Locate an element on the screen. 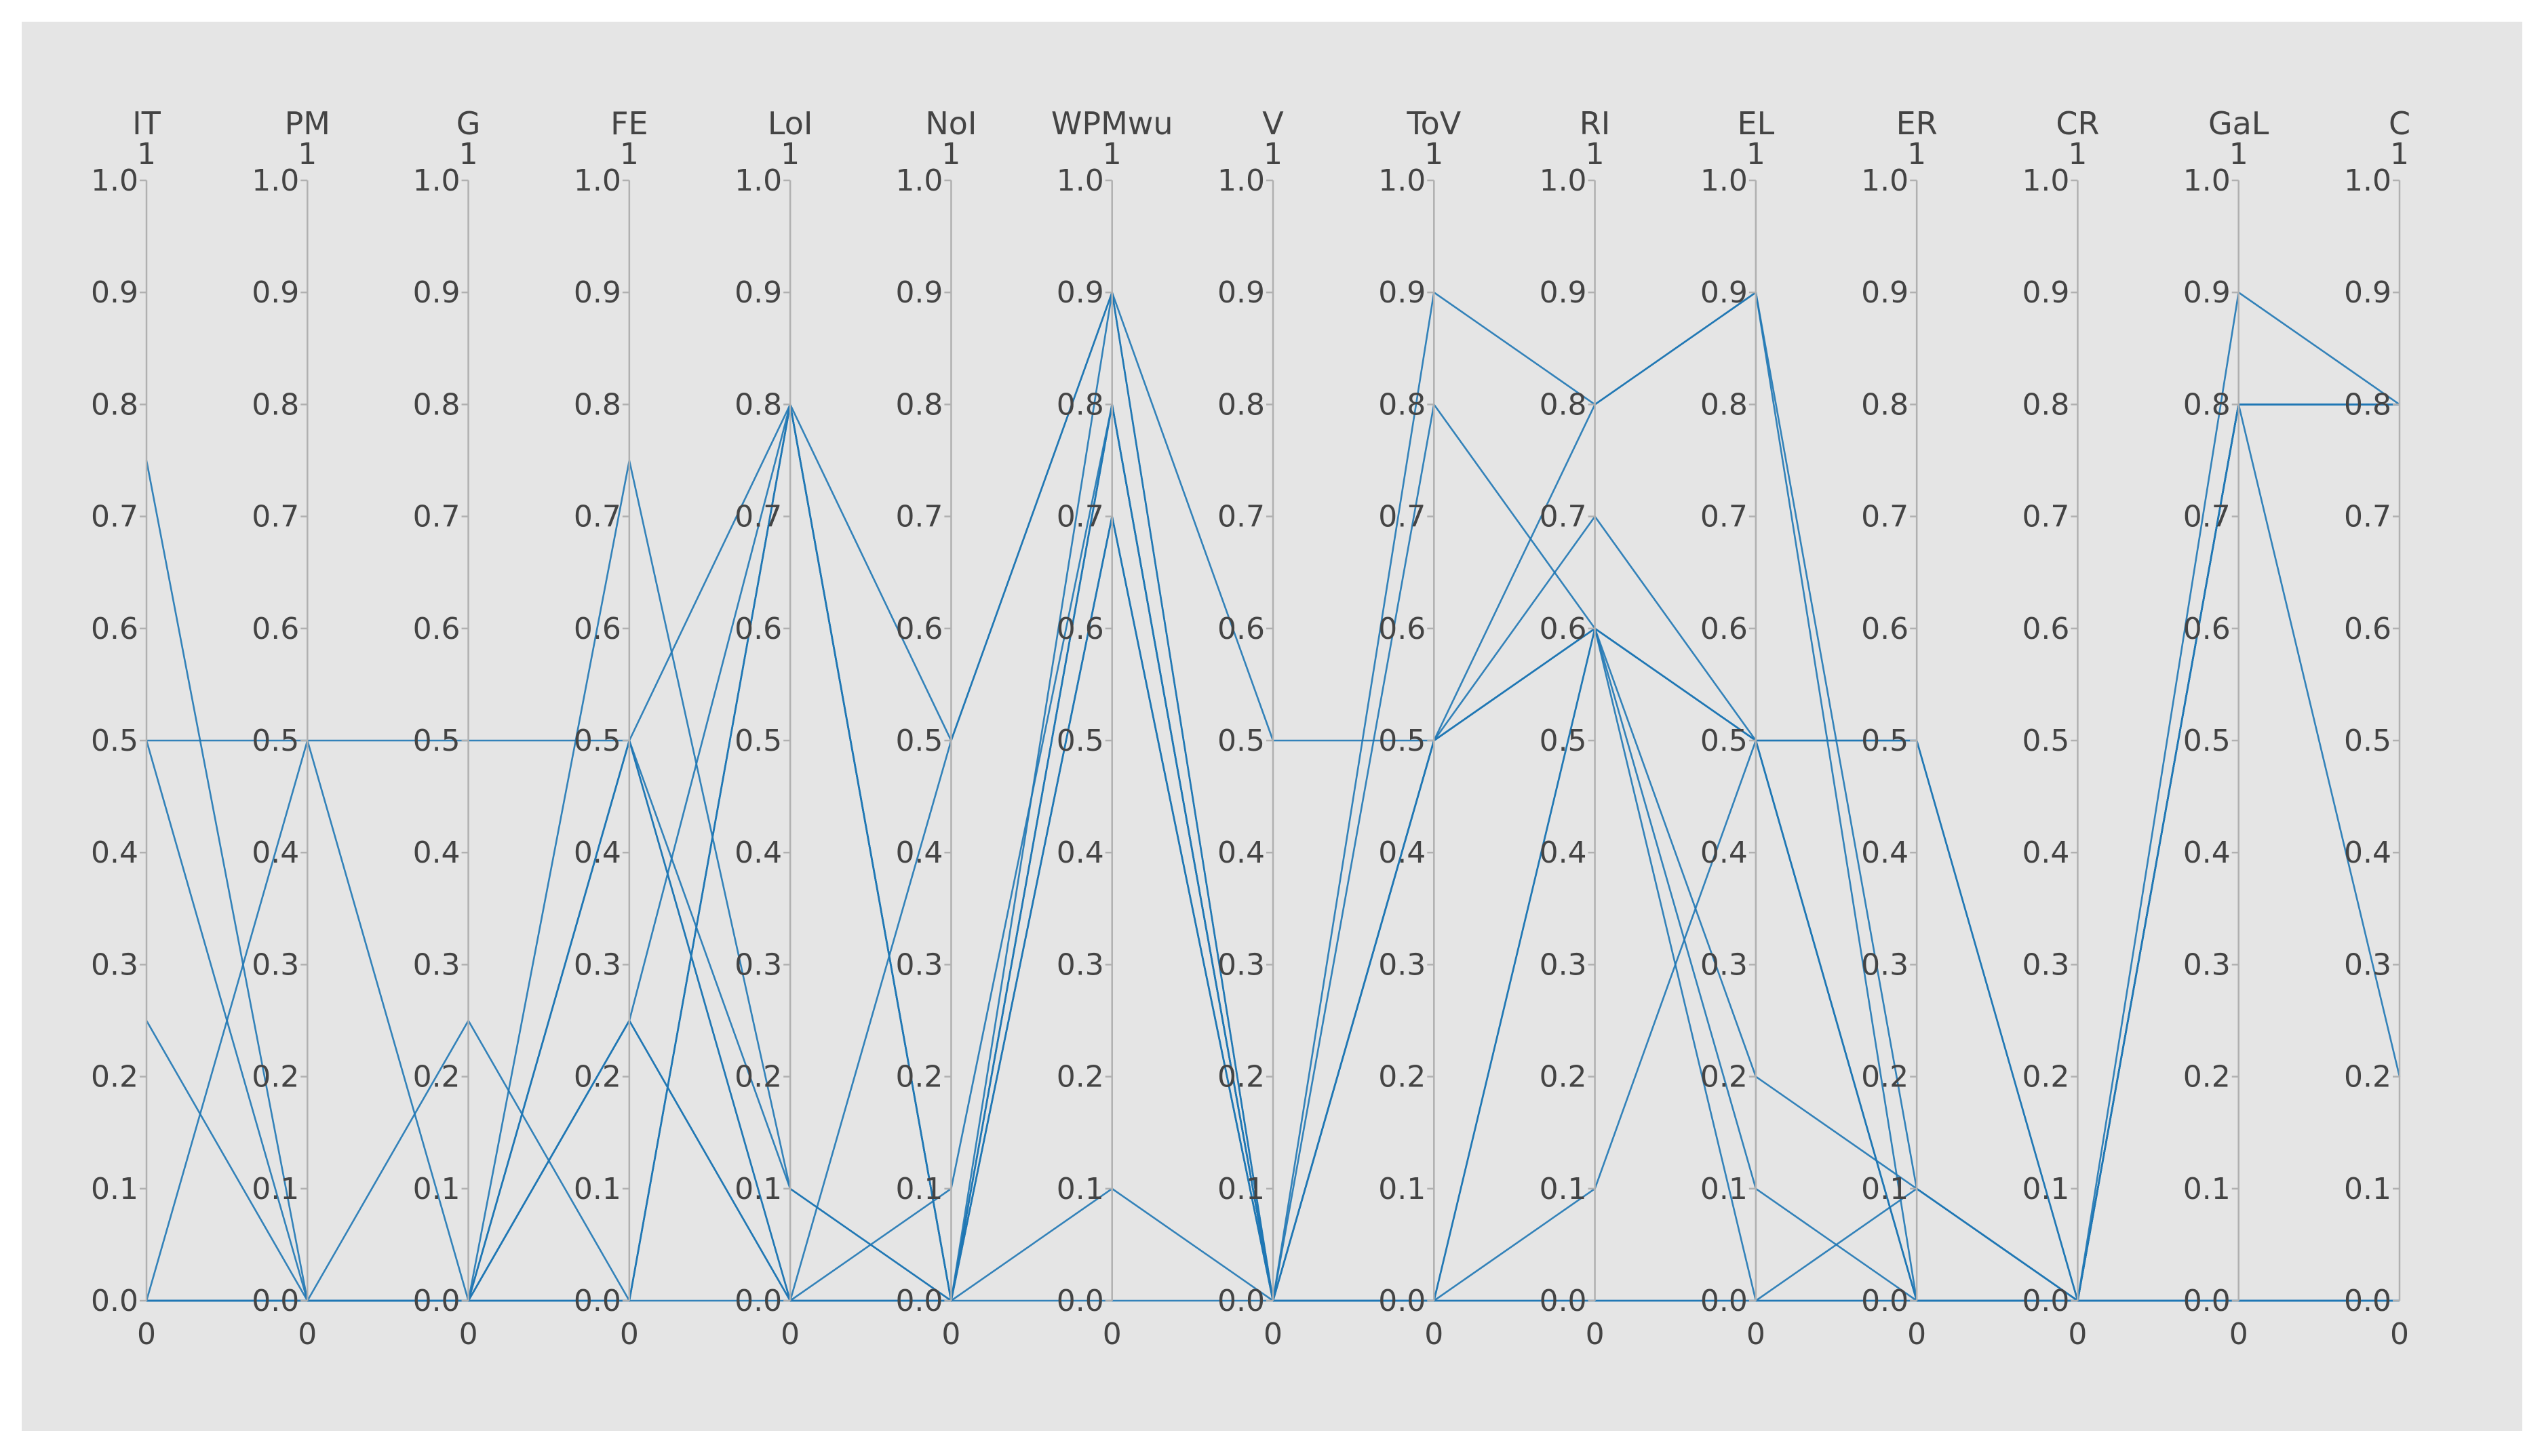 The width and height of the screenshot is (2544, 1456). dimension-label: PM is located at coordinates (307, 124).